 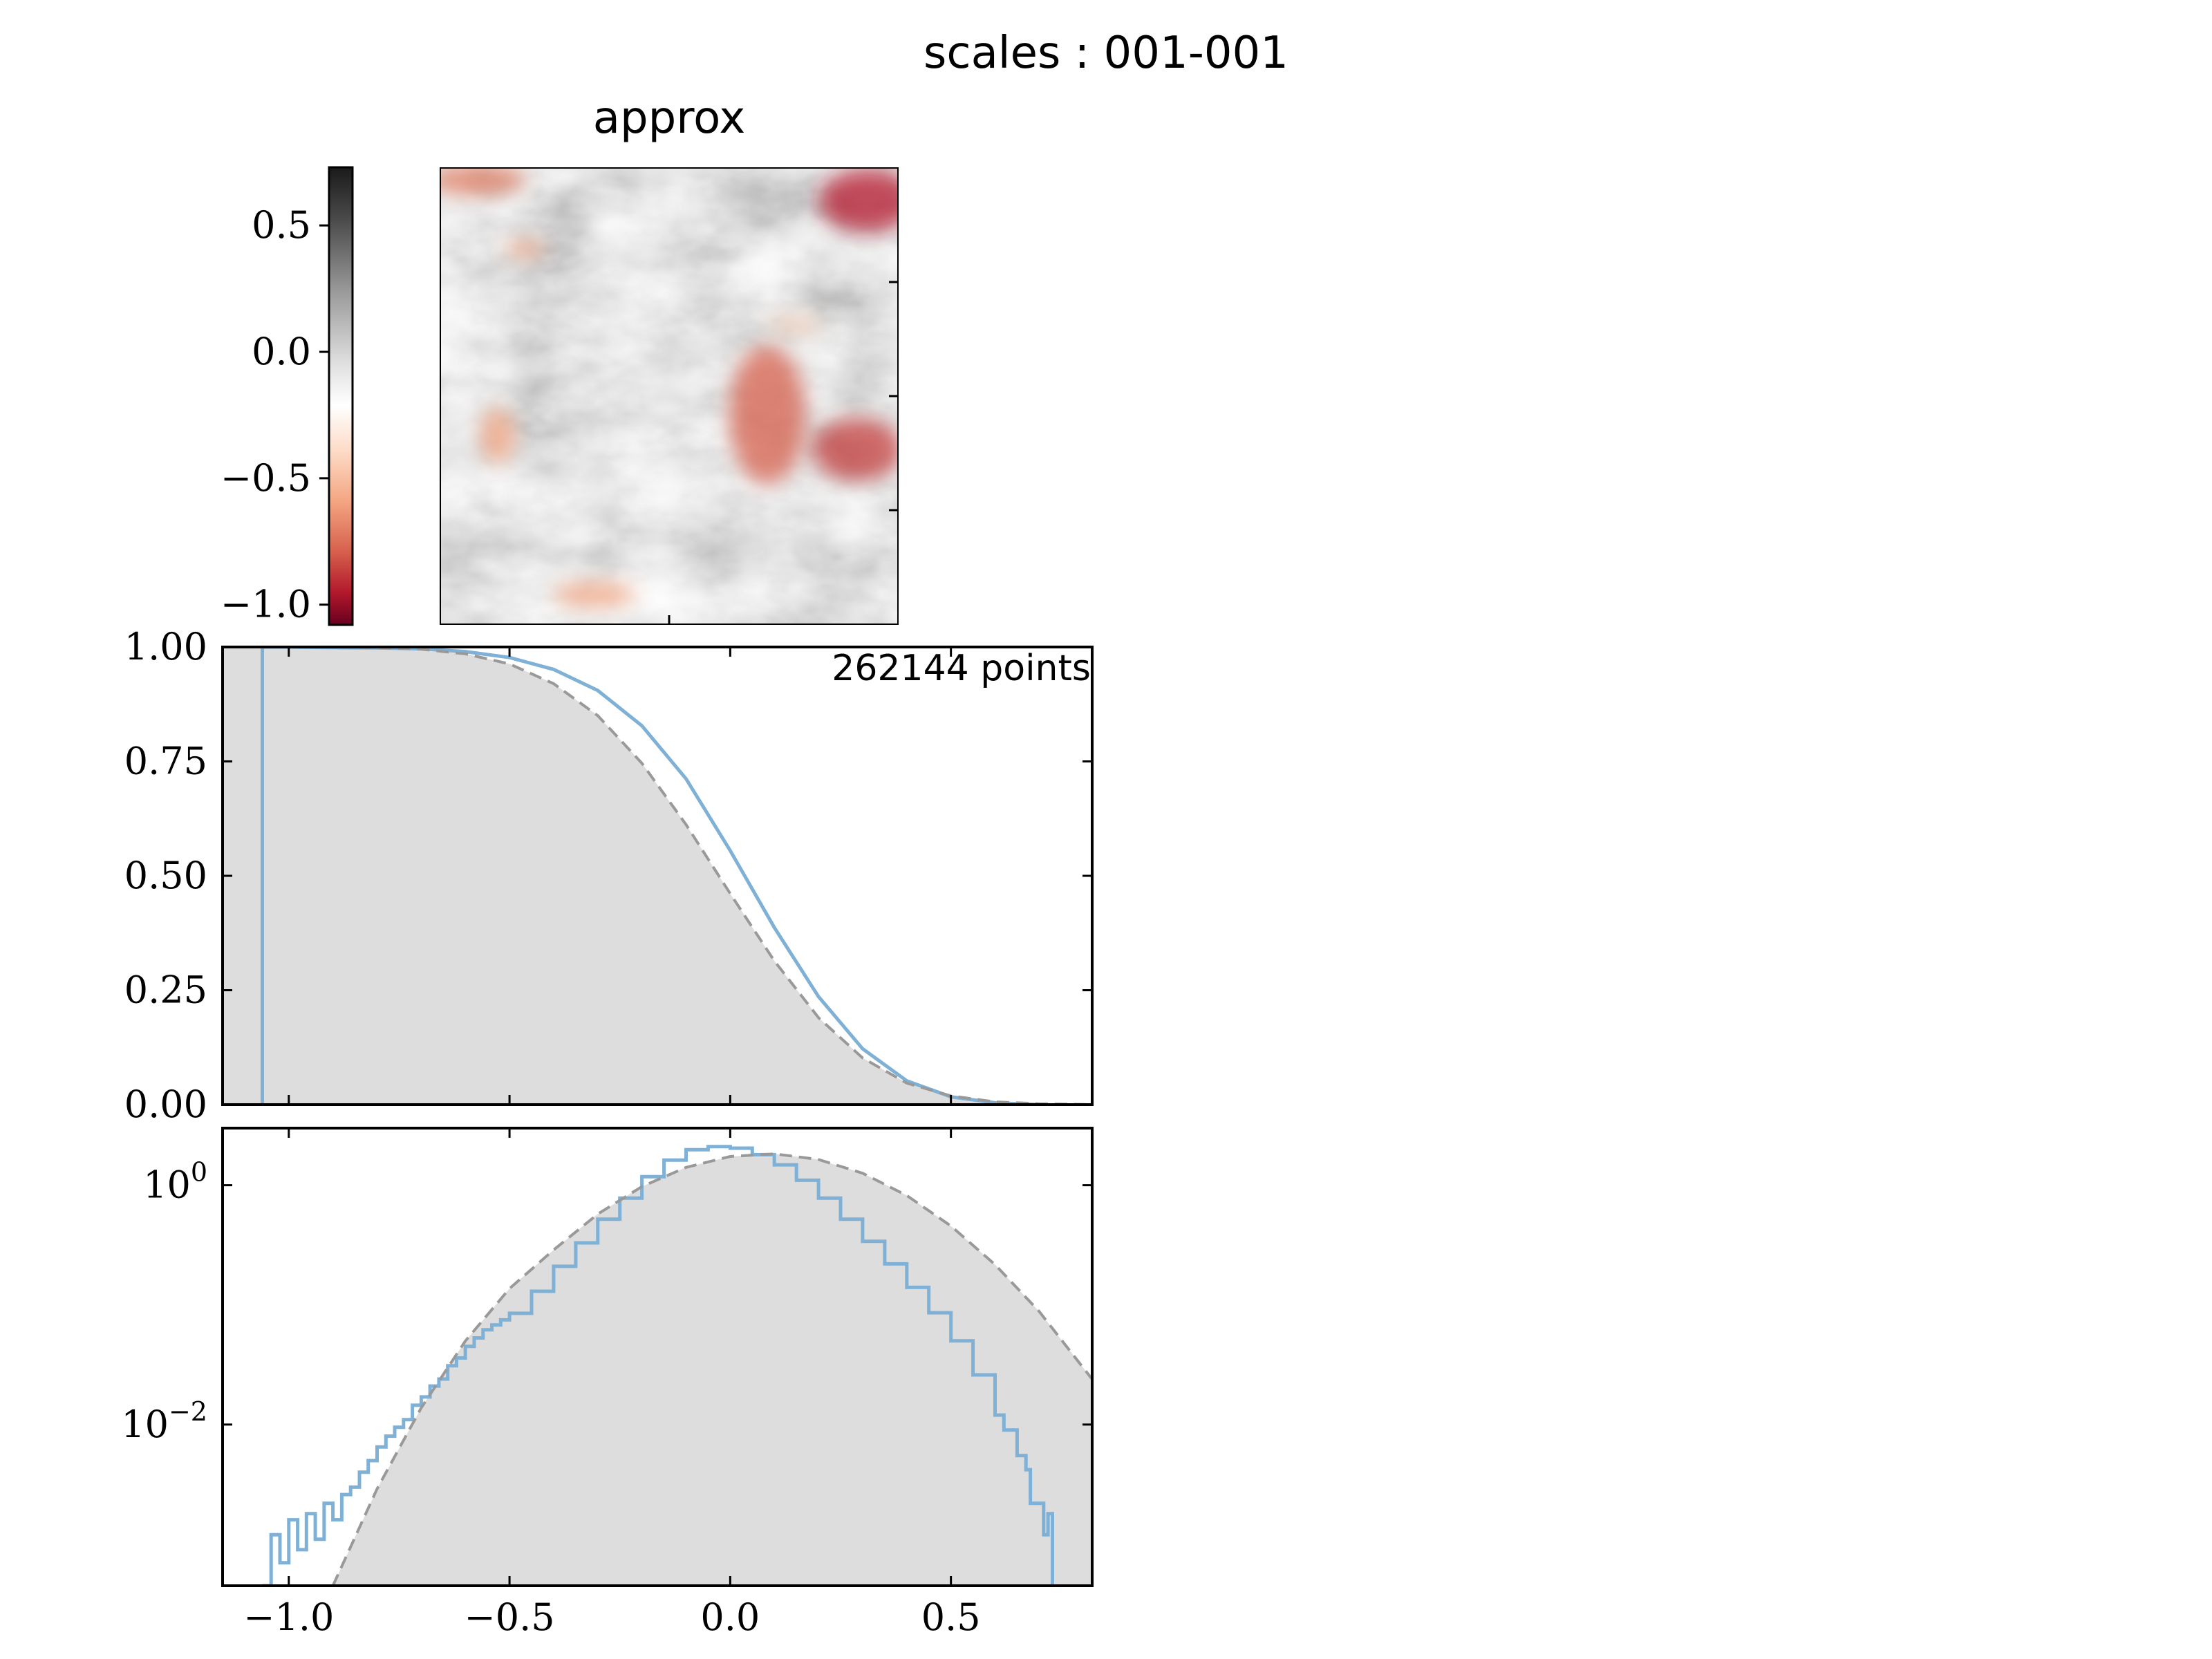 I want to click on pdf-empirical-line, so click(x=658, y=1365).